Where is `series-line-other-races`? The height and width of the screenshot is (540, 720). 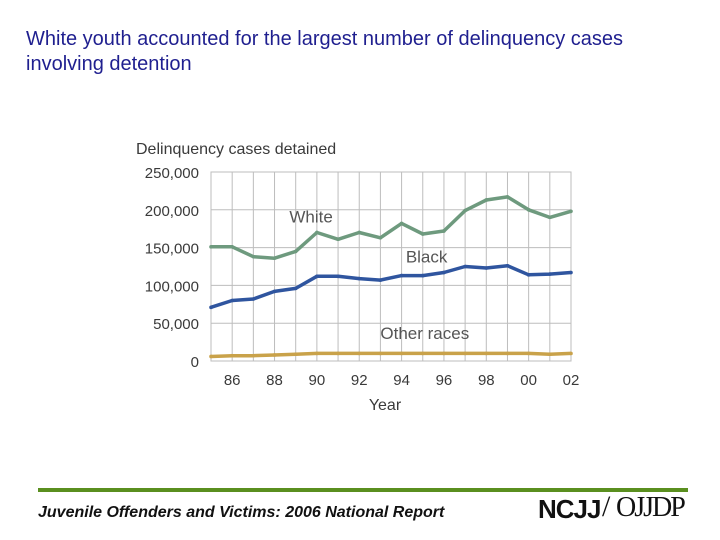
series-line-other-races is located at coordinates (391, 355).